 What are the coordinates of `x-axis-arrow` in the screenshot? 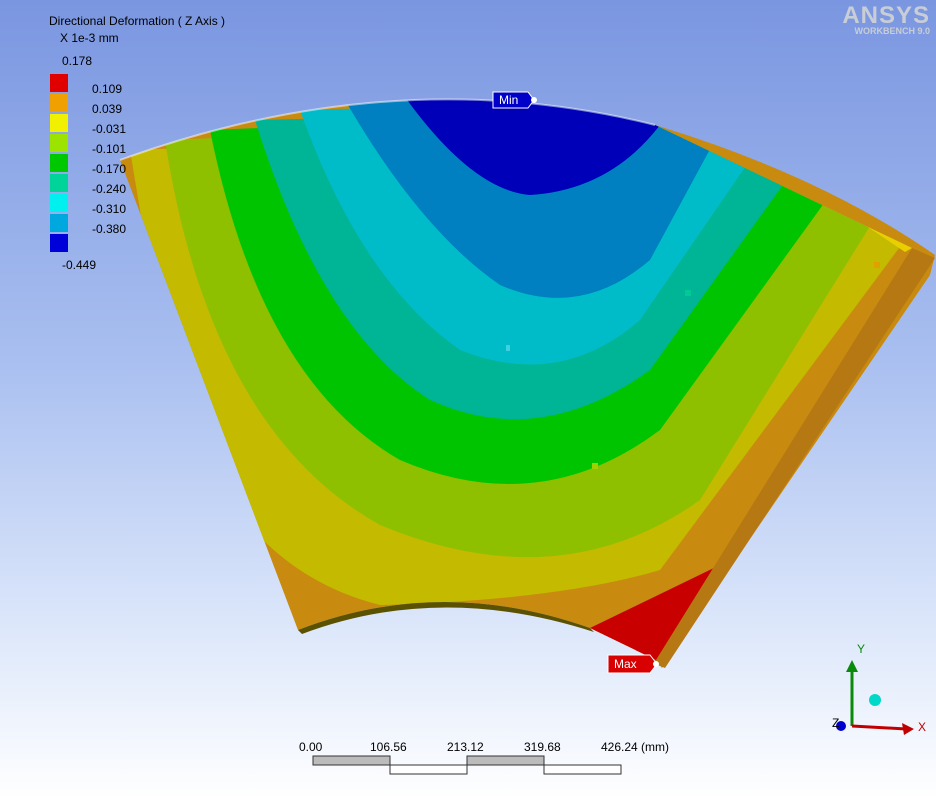 It's located at (879, 727).